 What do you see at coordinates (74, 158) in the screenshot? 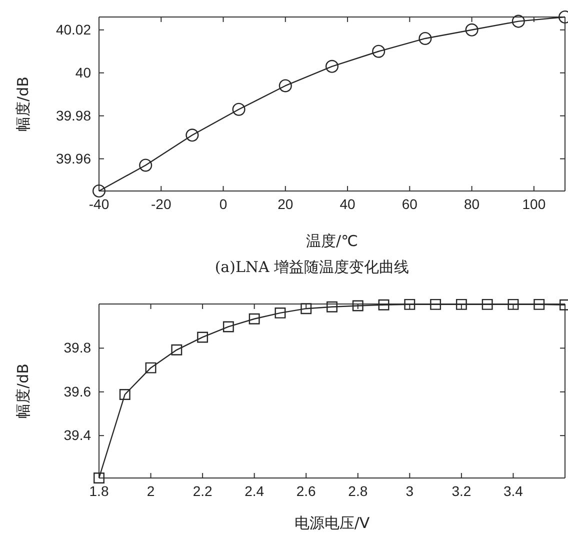
I see `y-tick-label: 39.96` at bounding box center [74, 158].